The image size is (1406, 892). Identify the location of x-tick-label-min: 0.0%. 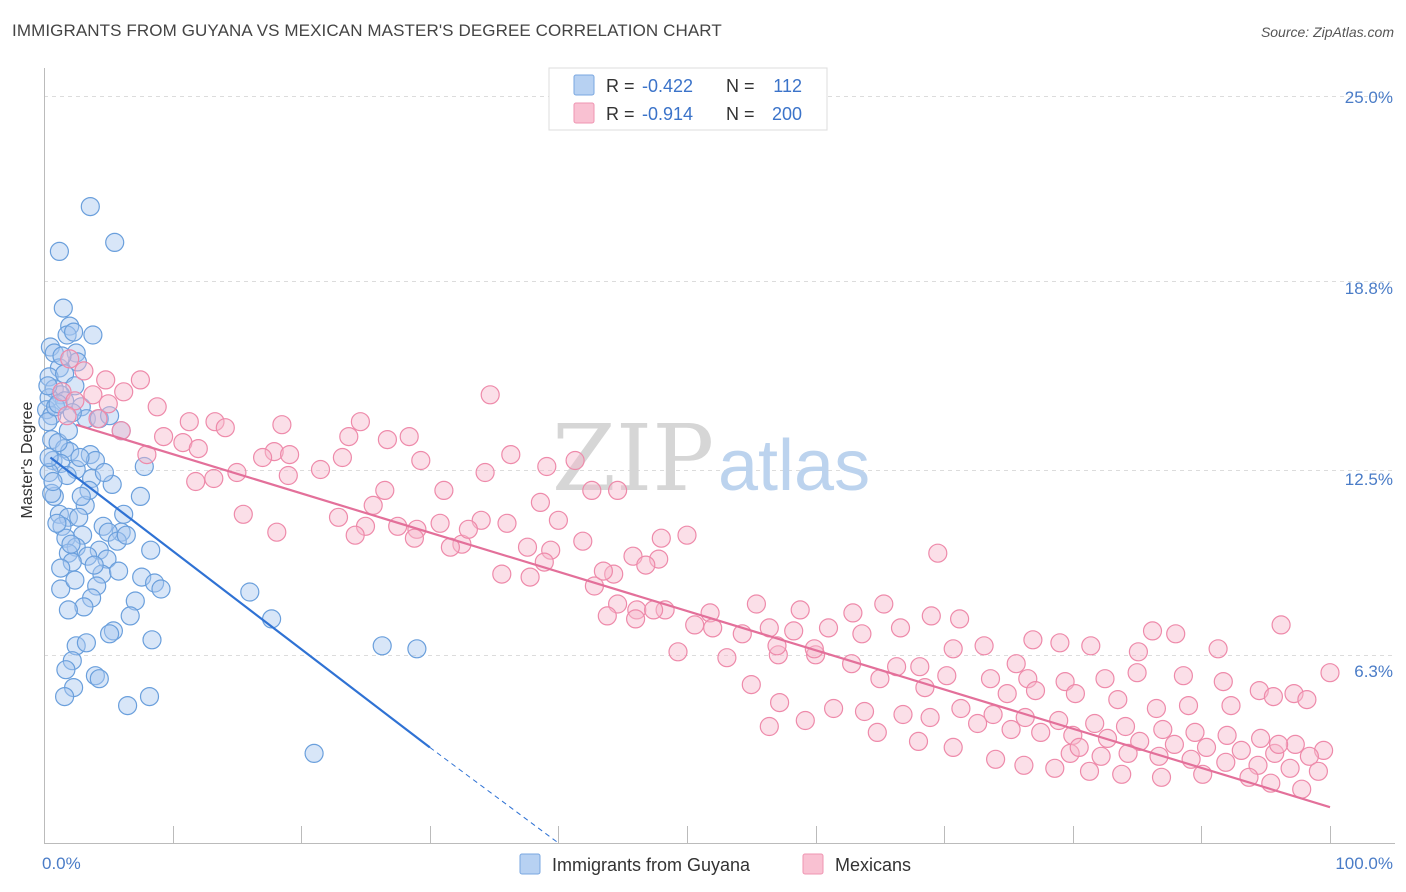
(61, 863).